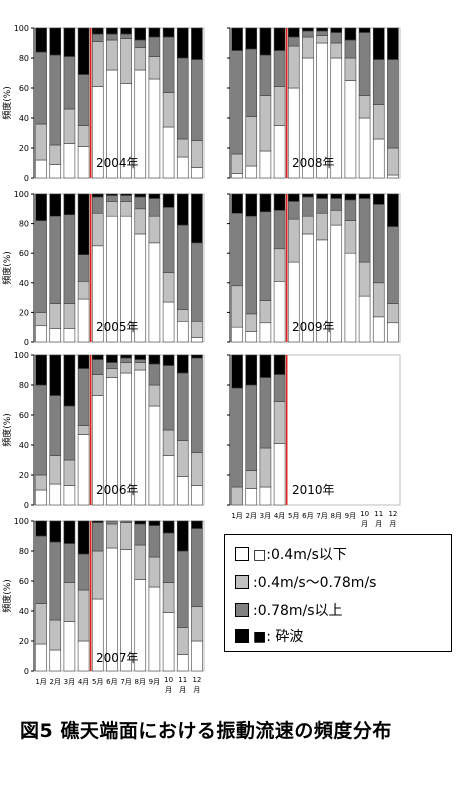 The height and width of the screenshot is (785, 458). Describe the element at coordinates (24, 581) in the screenshot. I see `y-tick-label: 60` at that location.